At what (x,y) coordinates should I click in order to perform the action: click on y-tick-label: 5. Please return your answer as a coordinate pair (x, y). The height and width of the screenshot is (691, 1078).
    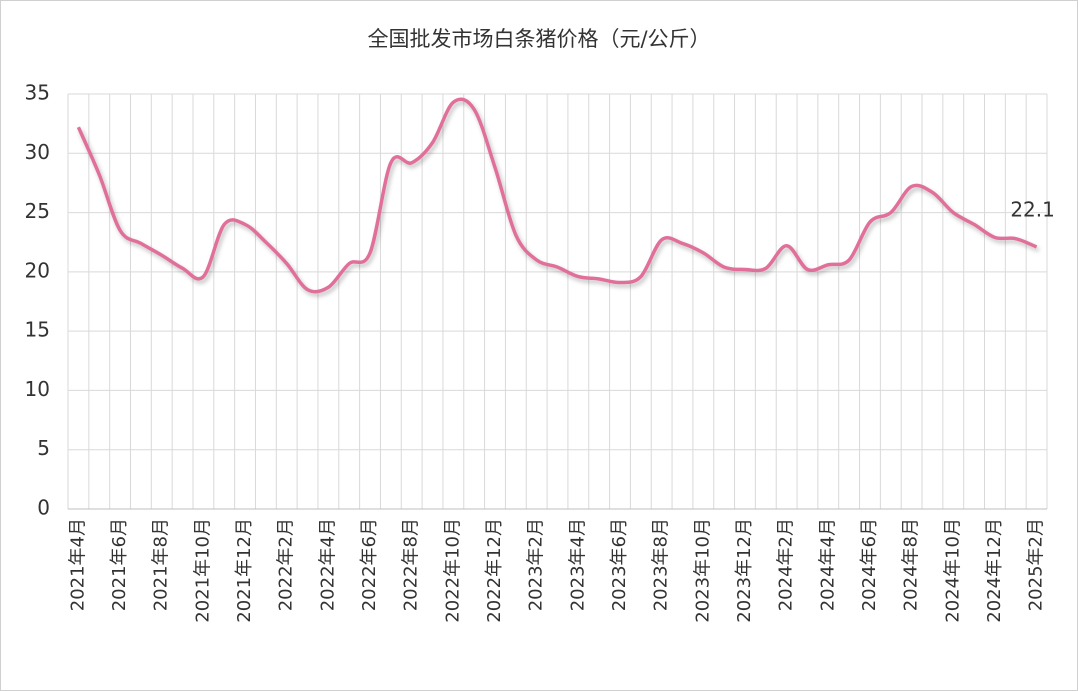
    Looking at the image, I should click on (43, 448).